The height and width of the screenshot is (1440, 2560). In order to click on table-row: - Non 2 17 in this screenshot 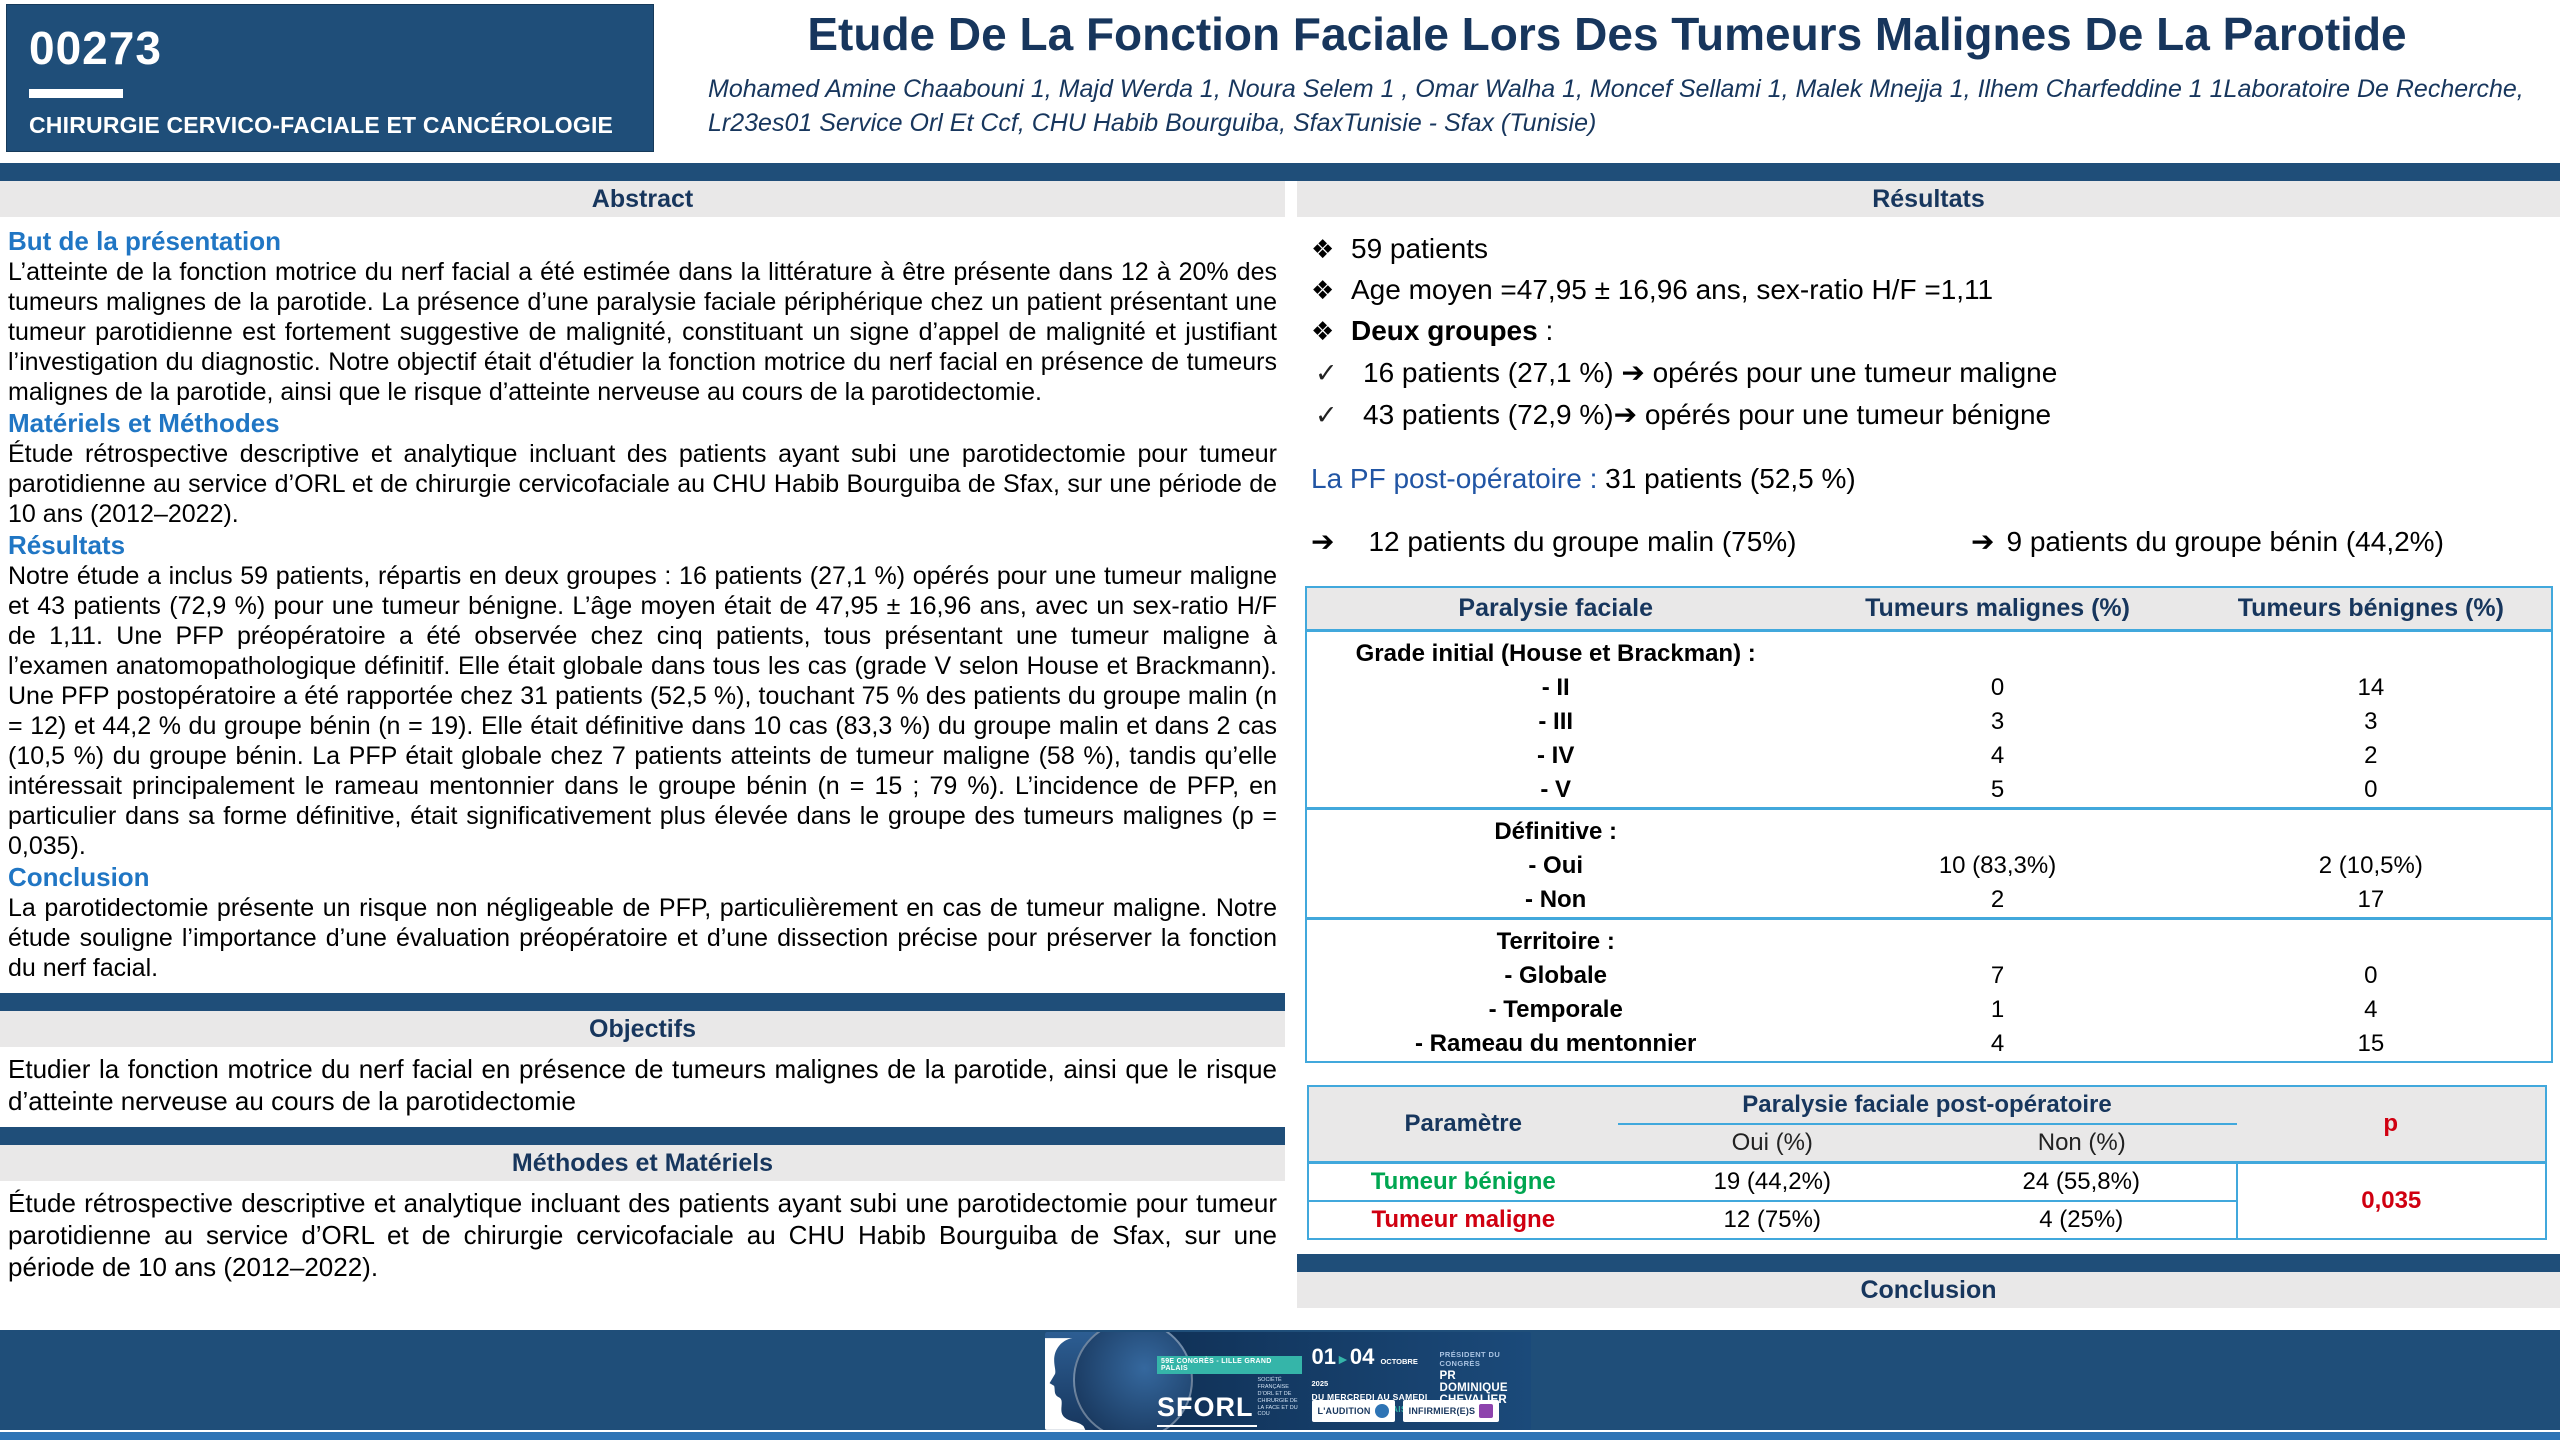, I will do `click(1929, 901)`.